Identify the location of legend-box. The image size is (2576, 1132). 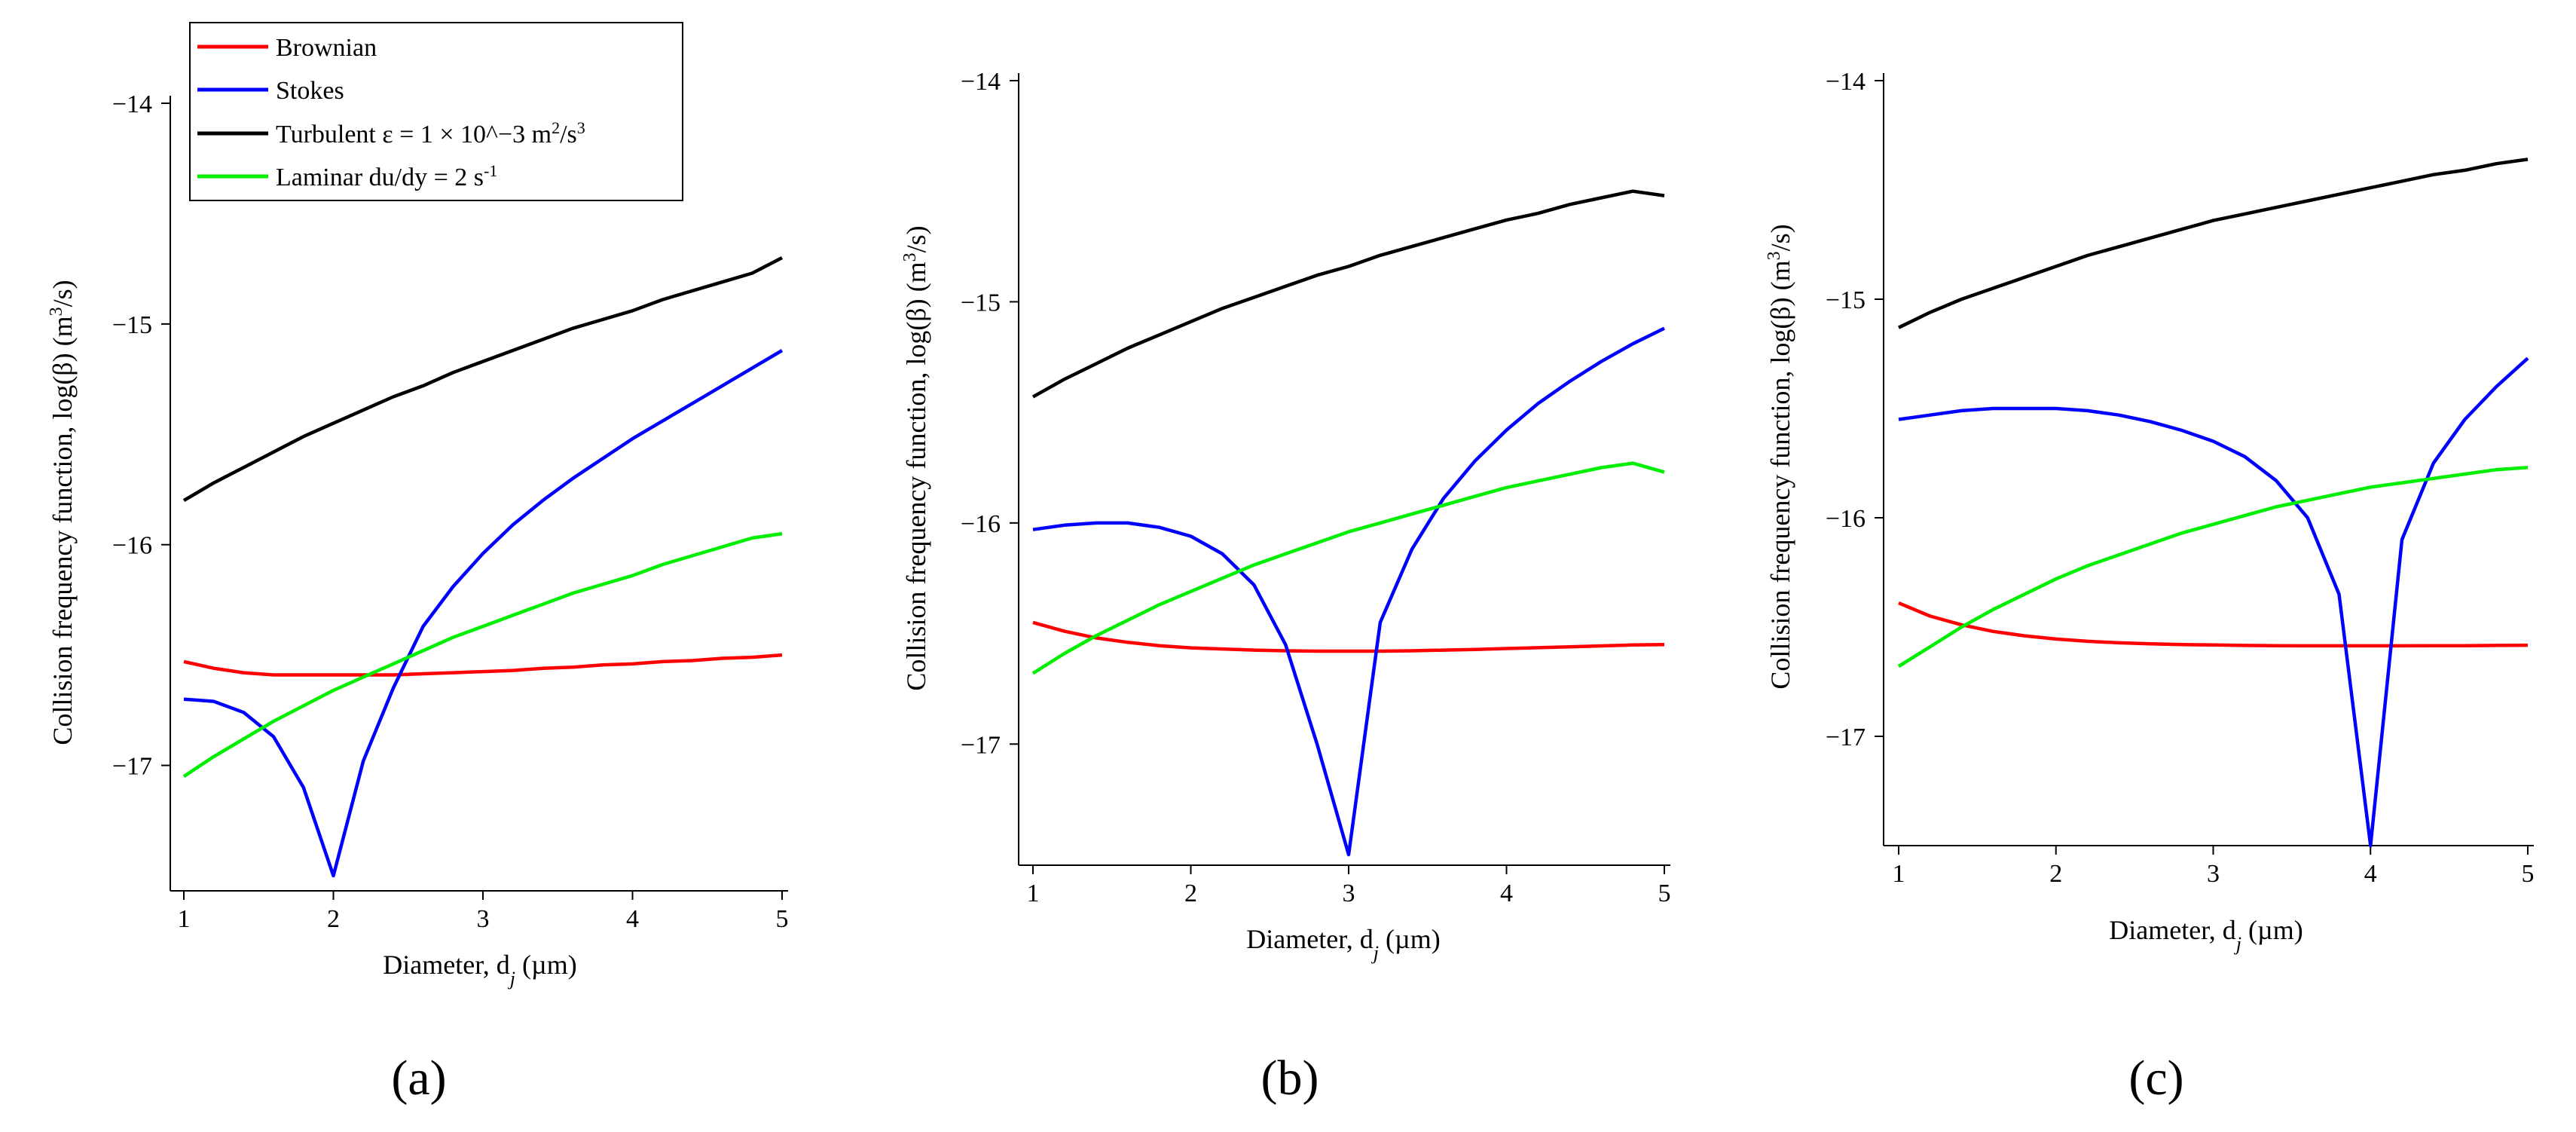
(436, 112).